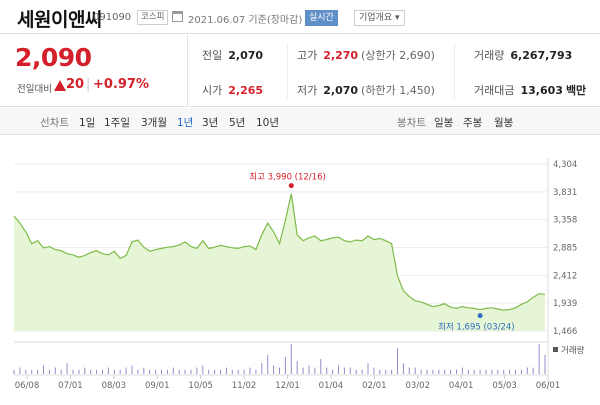 The image size is (600, 405). I want to click on x-tick-label: 09/01, so click(157, 386).